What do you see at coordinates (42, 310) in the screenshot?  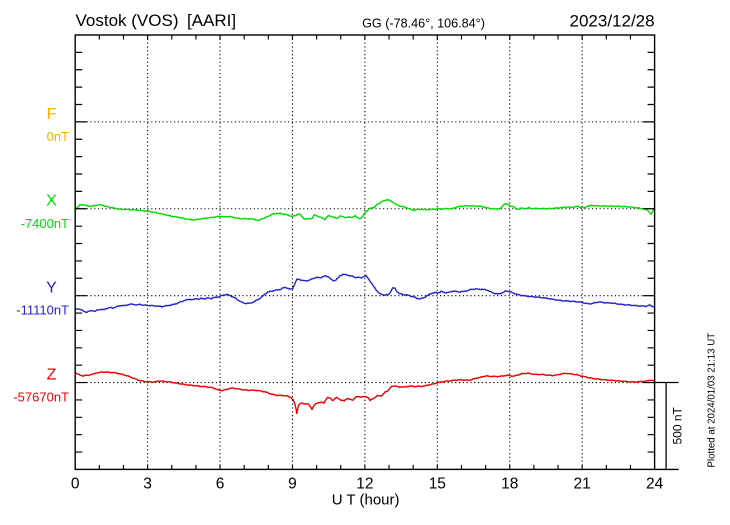 I see `svg-text: -11110nT` at bounding box center [42, 310].